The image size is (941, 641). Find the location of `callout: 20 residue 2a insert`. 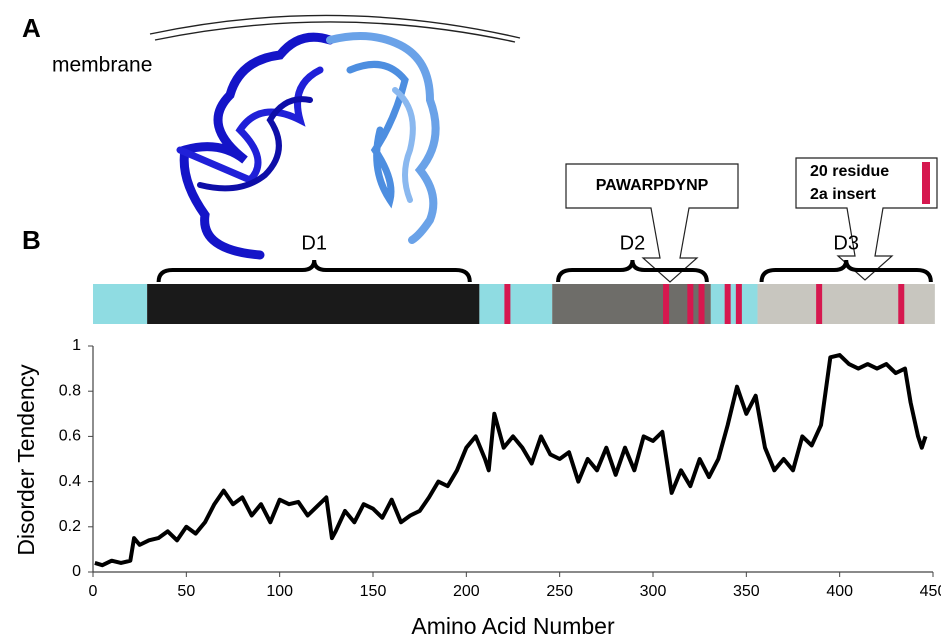

callout: 20 residue 2a insert is located at coordinates (866, 219).